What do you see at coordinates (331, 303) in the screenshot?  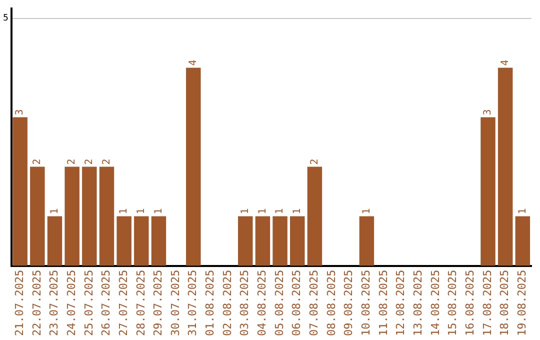 I see `x-tick-label: 08.08.2025` at bounding box center [331, 303].